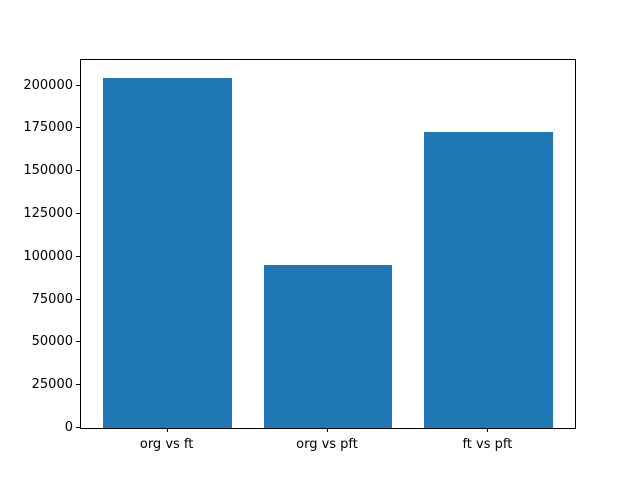  Describe the element at coordinates (327, 444) in the screenshot. I see `x-tick-label: org vs pft` at that location.